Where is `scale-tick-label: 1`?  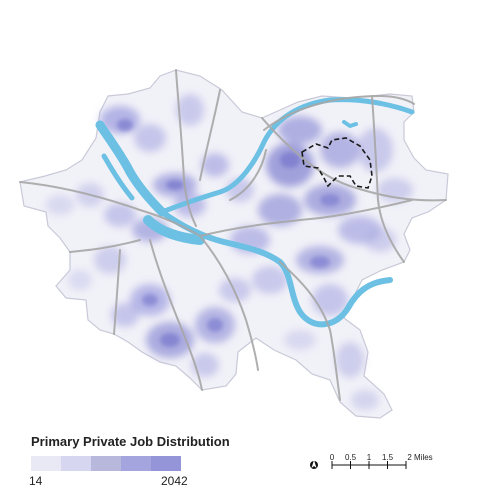 scale-tick-label: 1 is located at coordinates (369, 457).